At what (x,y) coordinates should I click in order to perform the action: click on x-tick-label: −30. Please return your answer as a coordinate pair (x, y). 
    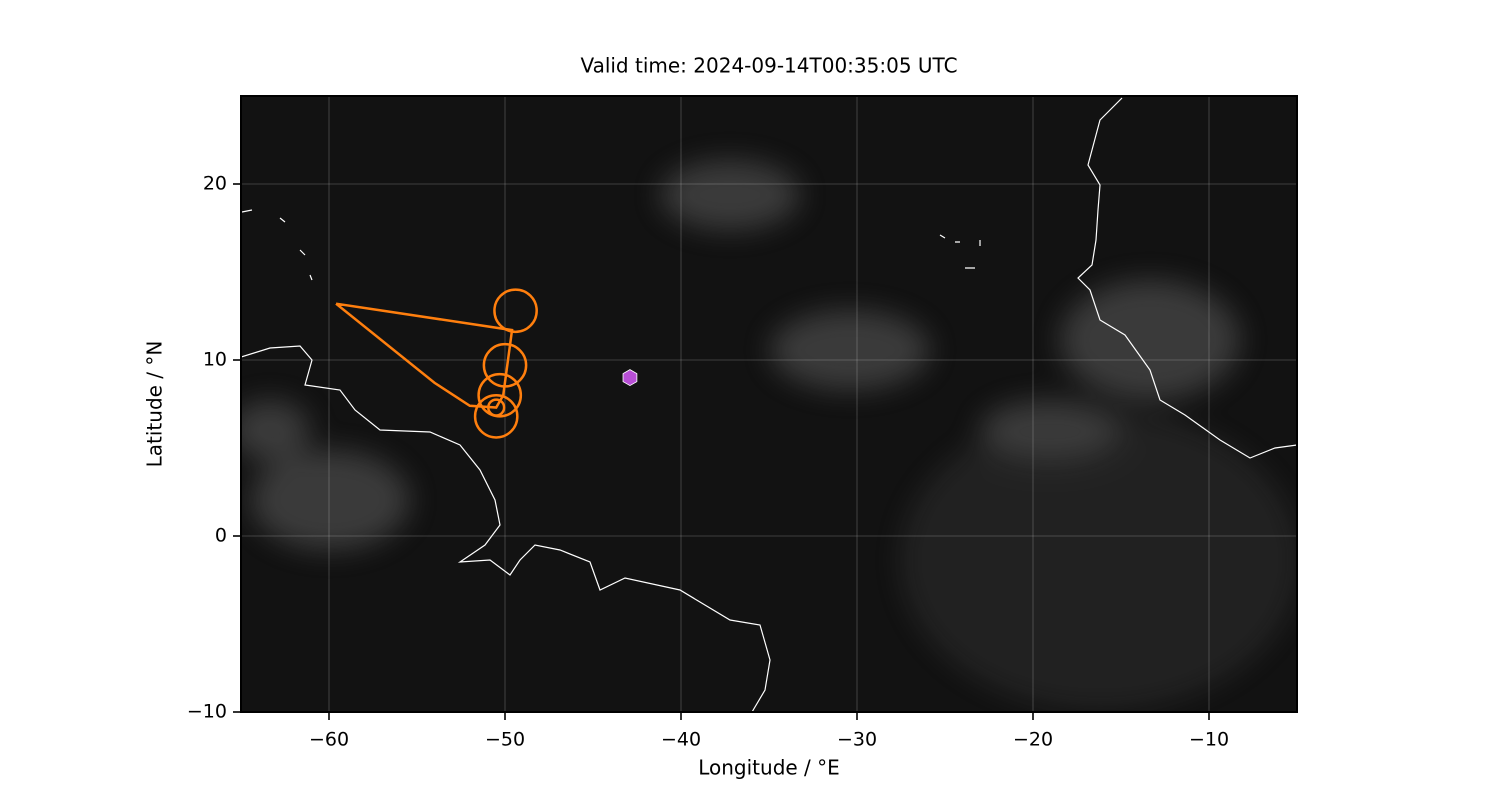
    Looking at the image, I should click on (857, 740).